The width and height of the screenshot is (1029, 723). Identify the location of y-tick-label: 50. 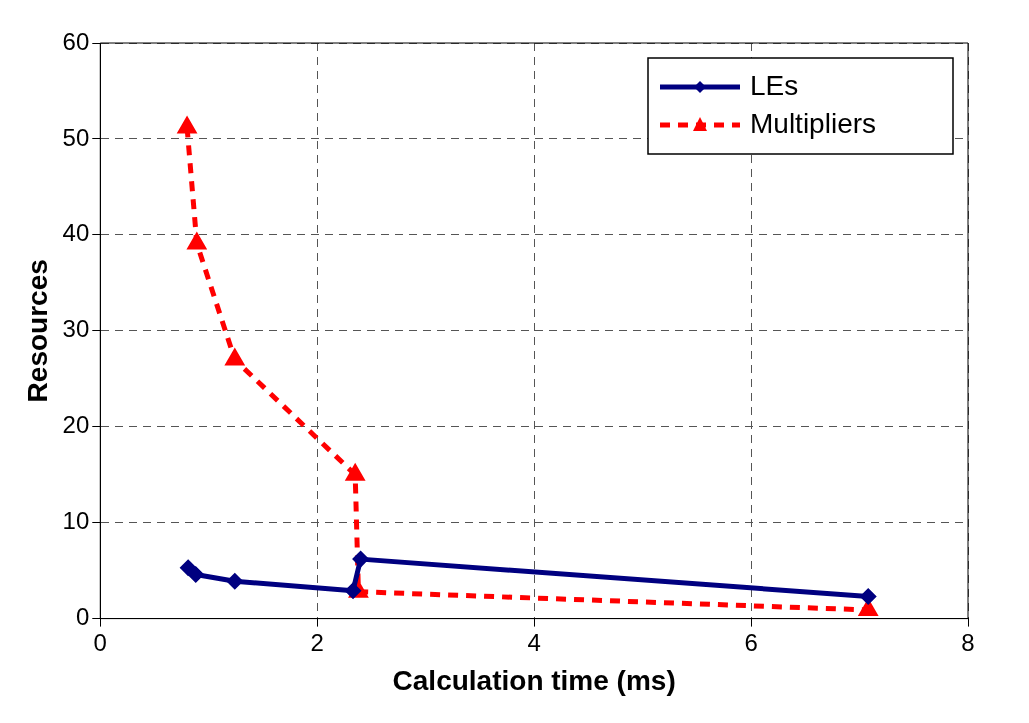
(76, 137).